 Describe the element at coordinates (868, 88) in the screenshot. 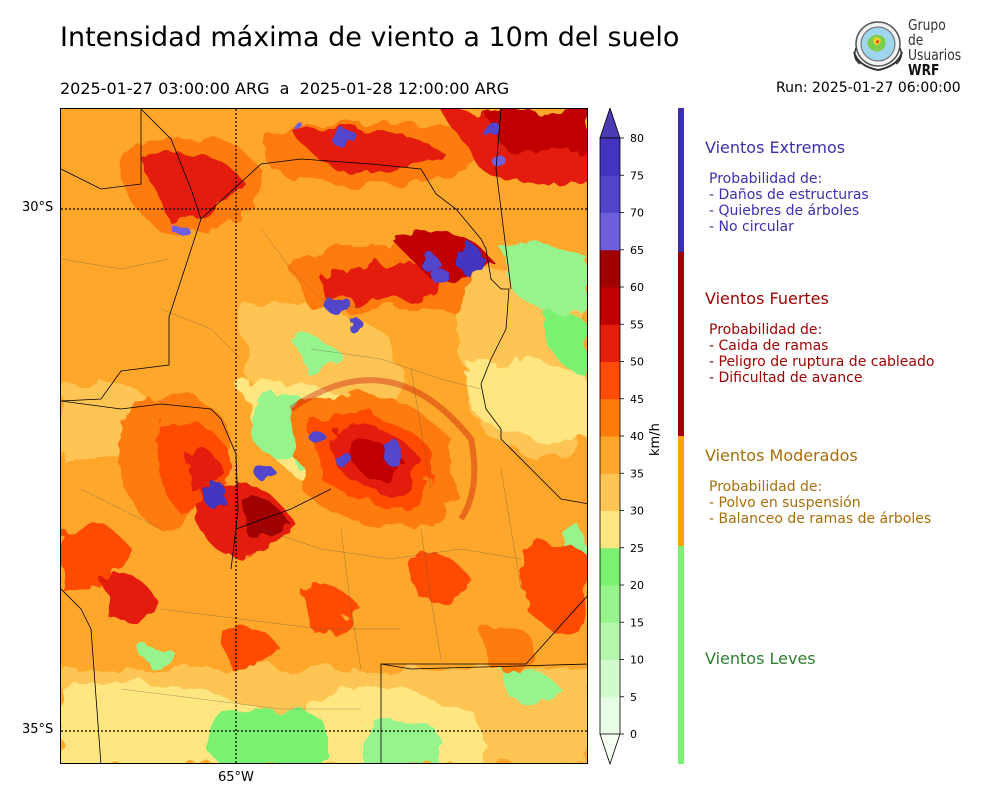

I see `run-time: Run: 2025-01-27 06:00:00` at that location.